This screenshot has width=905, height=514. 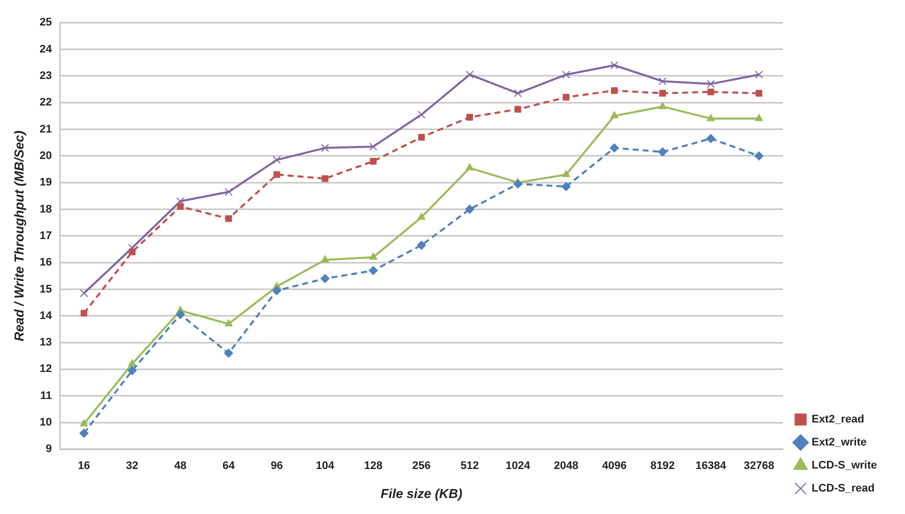 I want to click on y-tick-label: 16, so click(x=46, y=262).